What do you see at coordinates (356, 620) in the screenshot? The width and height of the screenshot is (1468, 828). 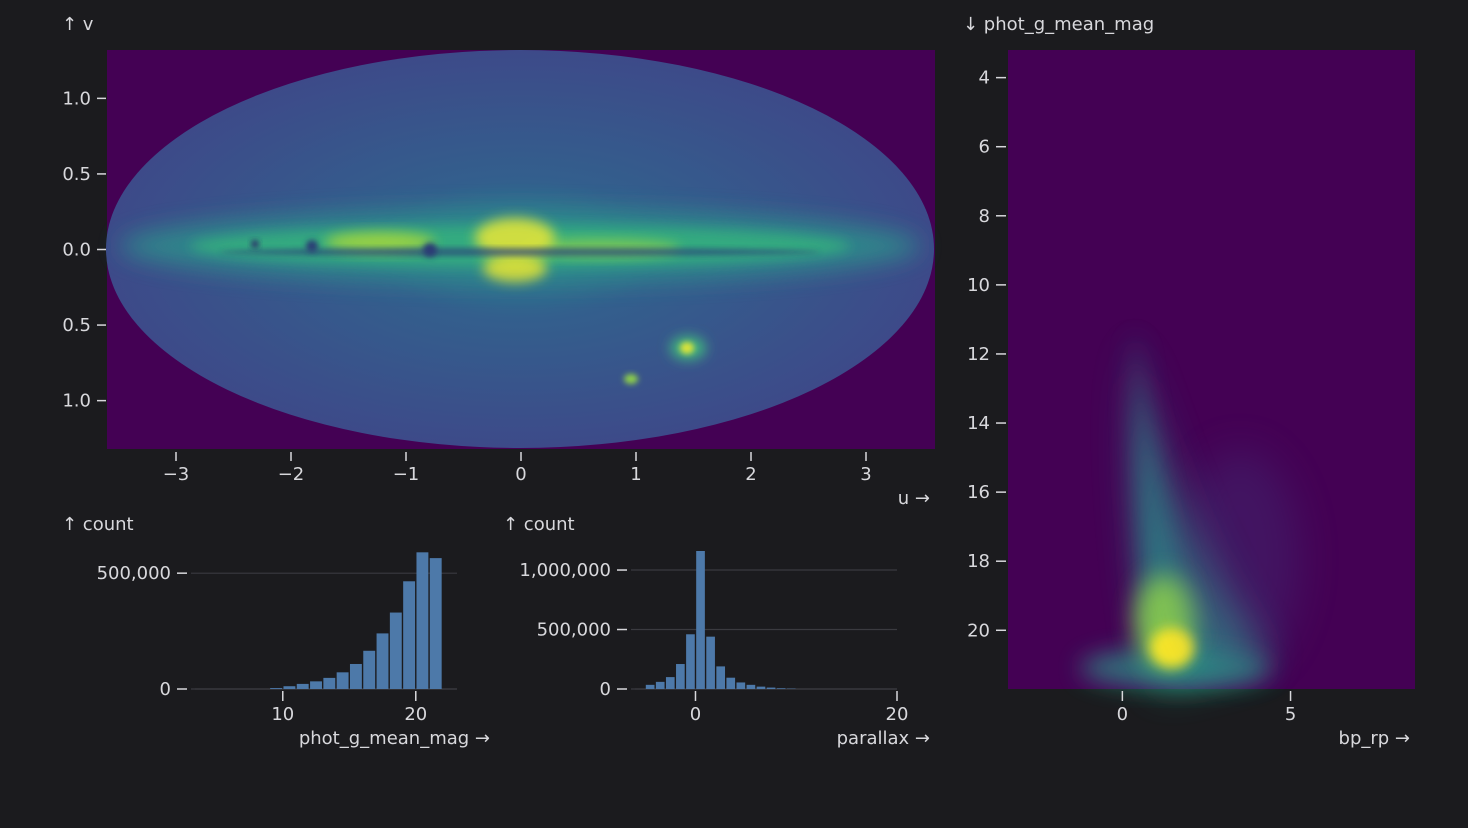 I see `histogram-magnitude-bars` at bounding box center [356, 620].